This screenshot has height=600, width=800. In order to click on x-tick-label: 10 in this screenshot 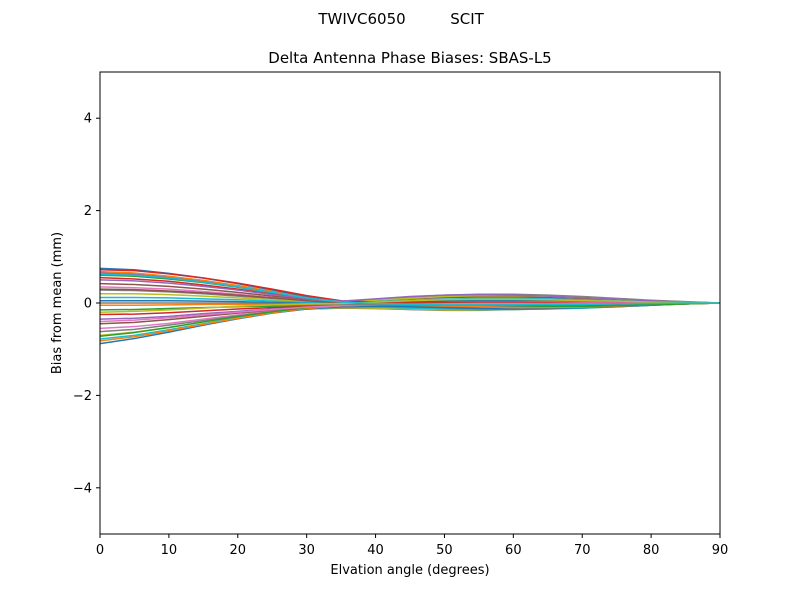, I will do `click(169, 550)`.